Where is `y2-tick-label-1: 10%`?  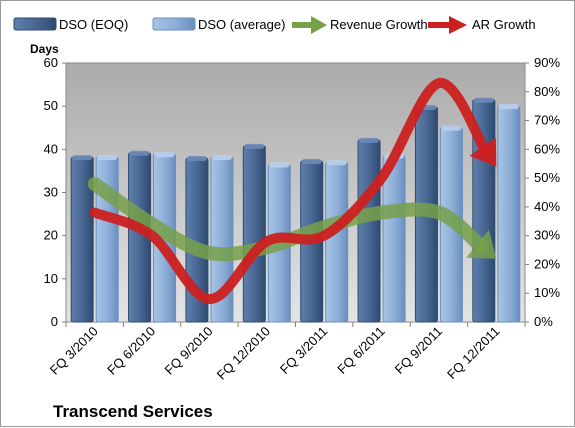 y2-tick-label-1: 10% is located at coordinates (547, 292).